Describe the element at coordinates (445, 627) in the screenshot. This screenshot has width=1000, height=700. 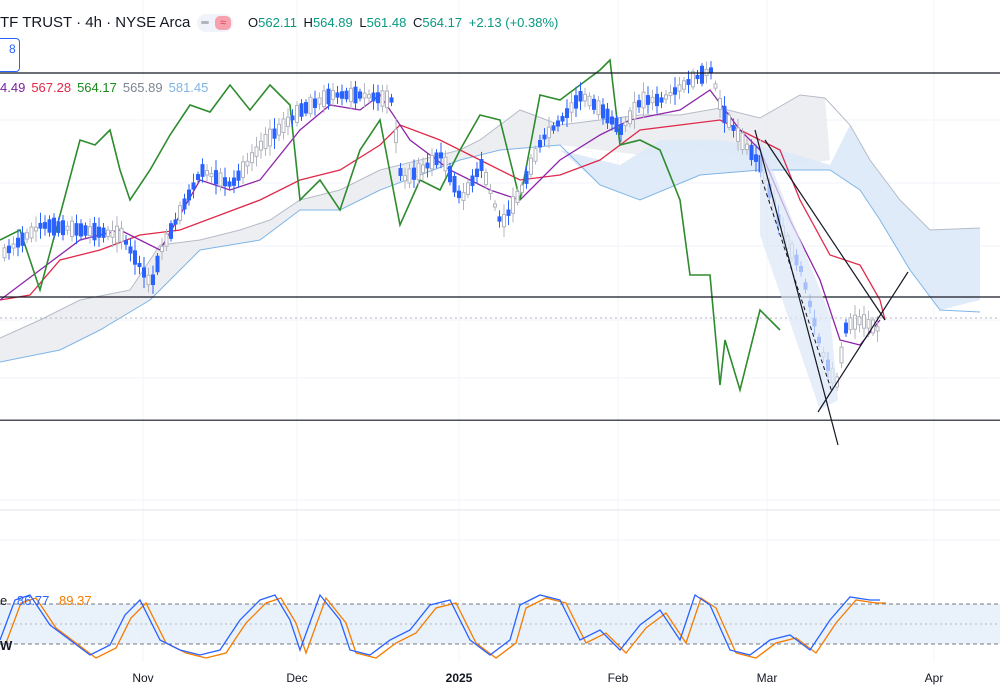
I see `stoch-d-line` at that location.